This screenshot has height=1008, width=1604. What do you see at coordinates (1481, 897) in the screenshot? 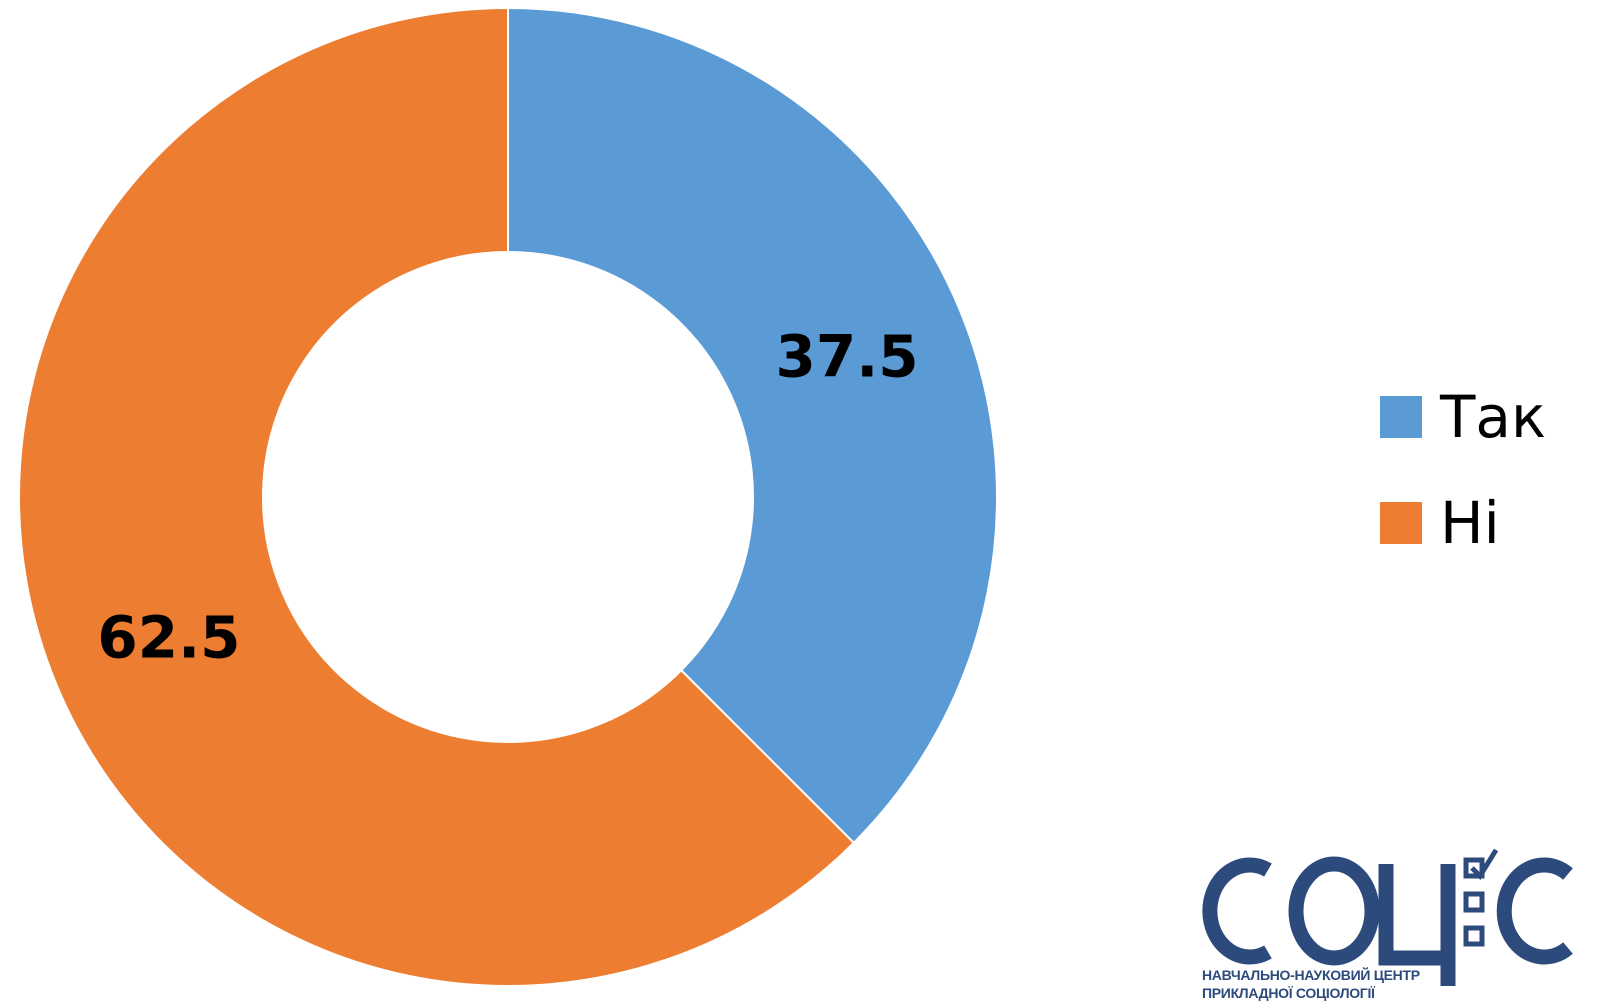
I see `checklist-icon` at bounding box center [1481, 897].